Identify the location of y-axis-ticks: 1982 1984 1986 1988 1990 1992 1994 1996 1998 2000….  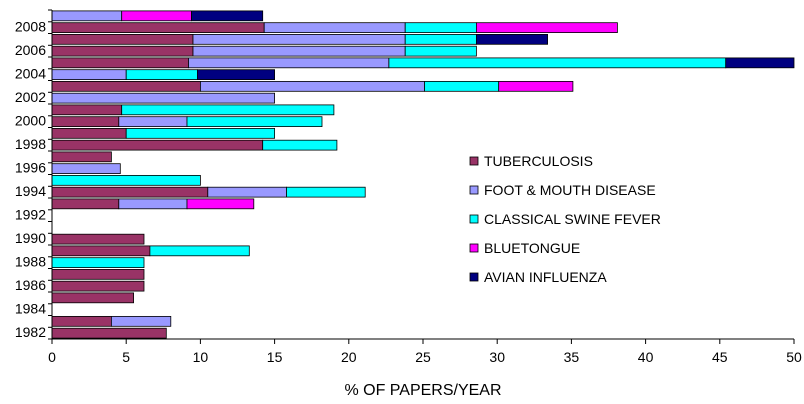
(33, 174).